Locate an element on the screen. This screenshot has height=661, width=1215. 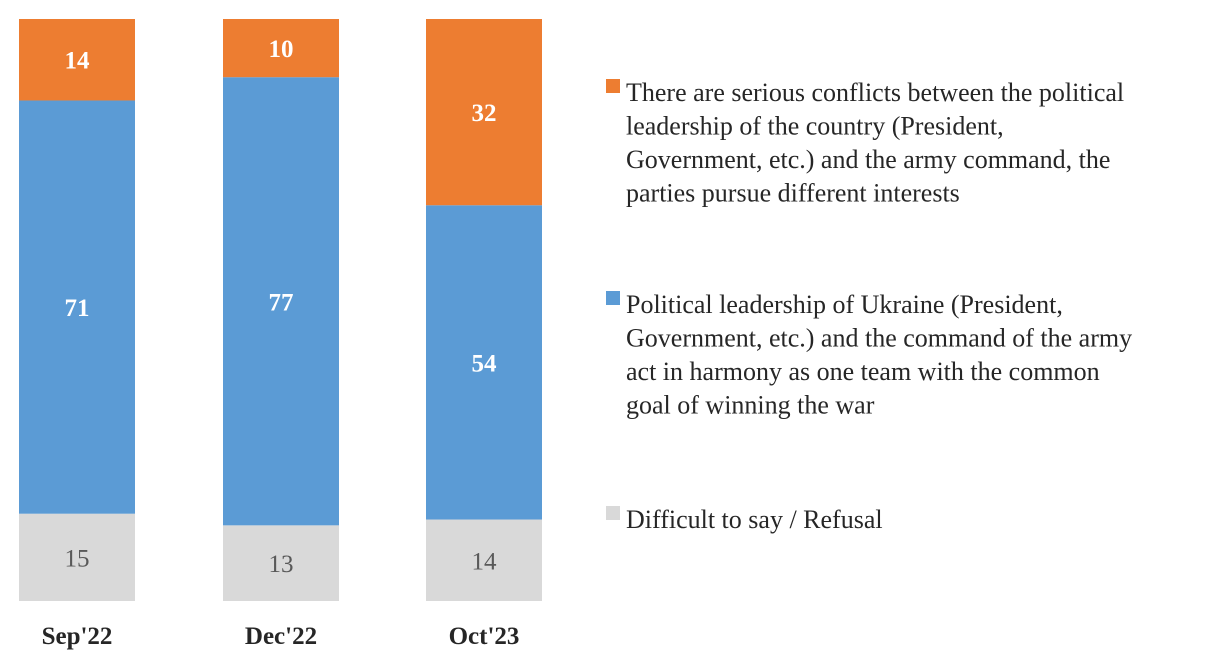
data-label-conflict-0: 14 is located at coordinates (78, 61).